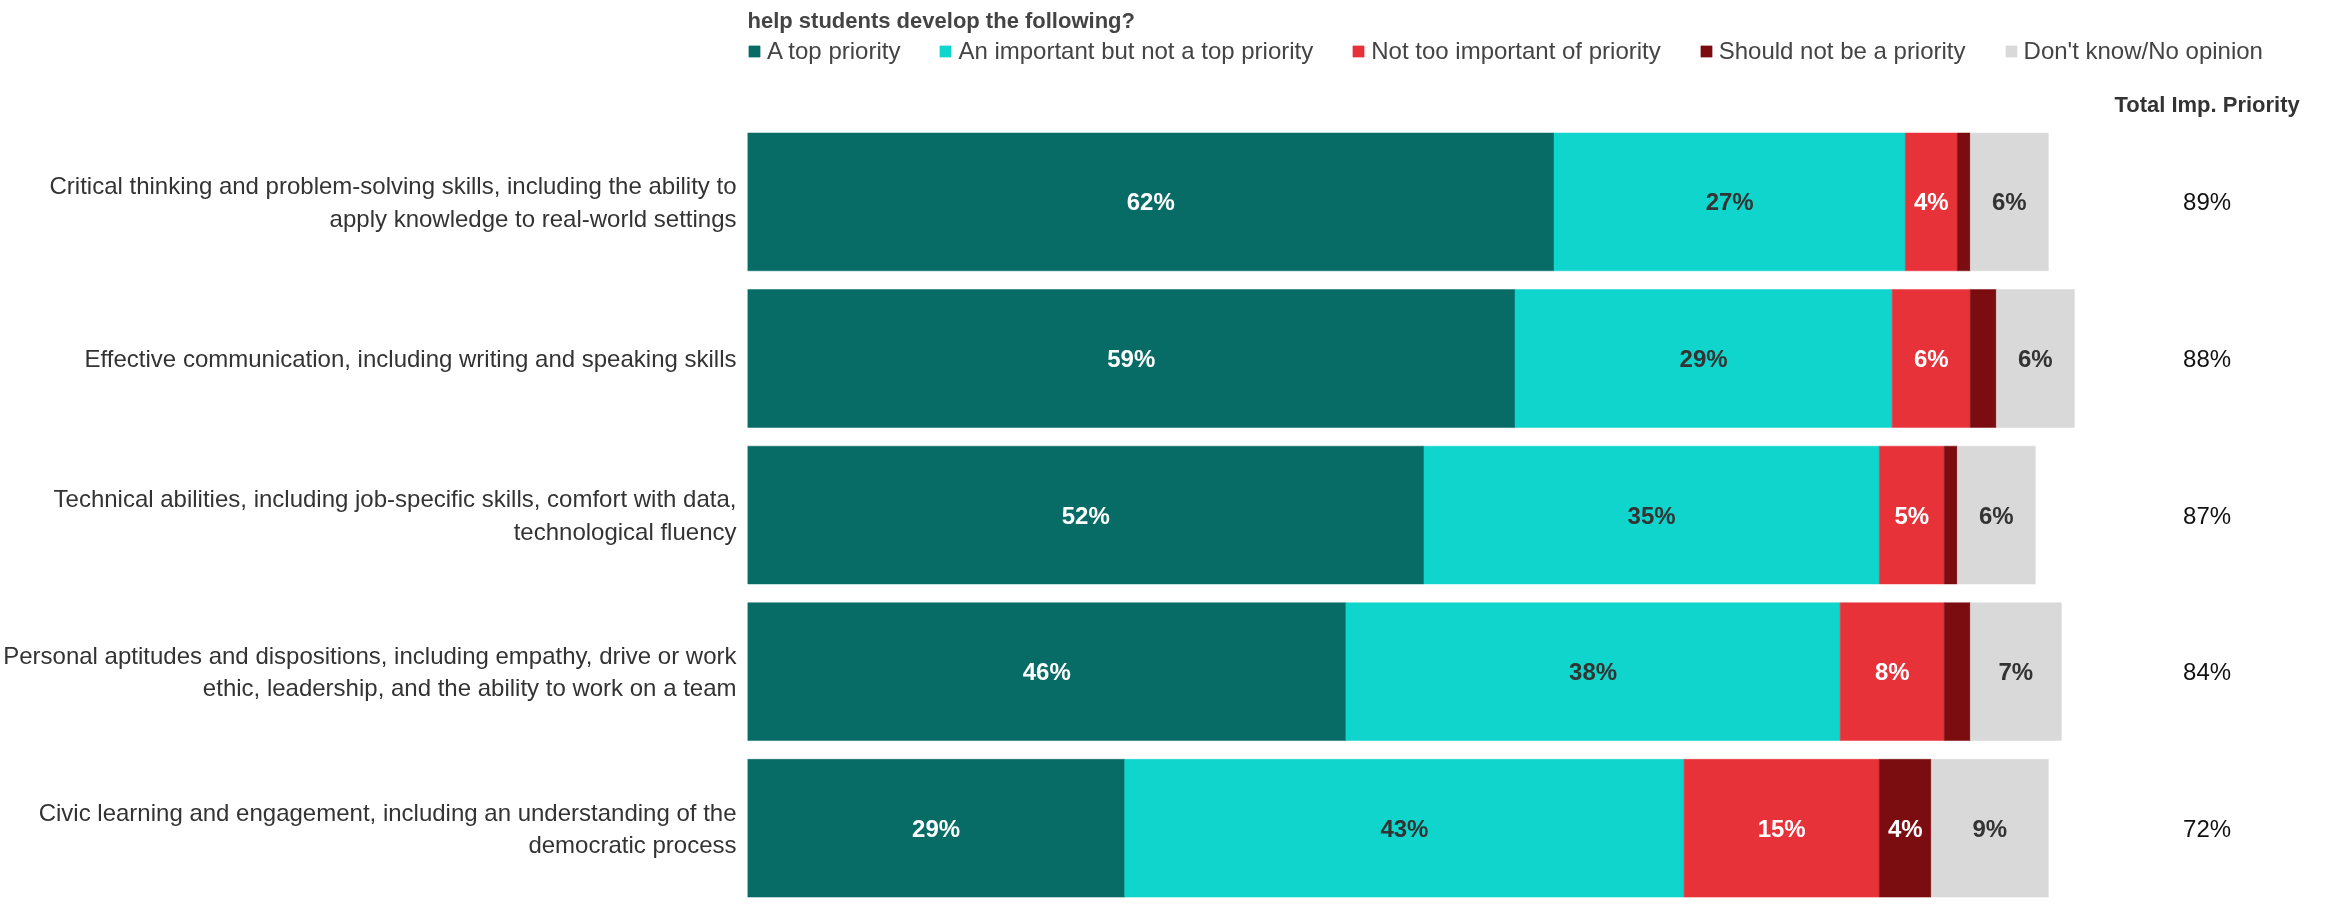  Describe the element at coordinates (2143, 51) in the screenshot. I see `legend-label: Don't know/No opinion` at that location.